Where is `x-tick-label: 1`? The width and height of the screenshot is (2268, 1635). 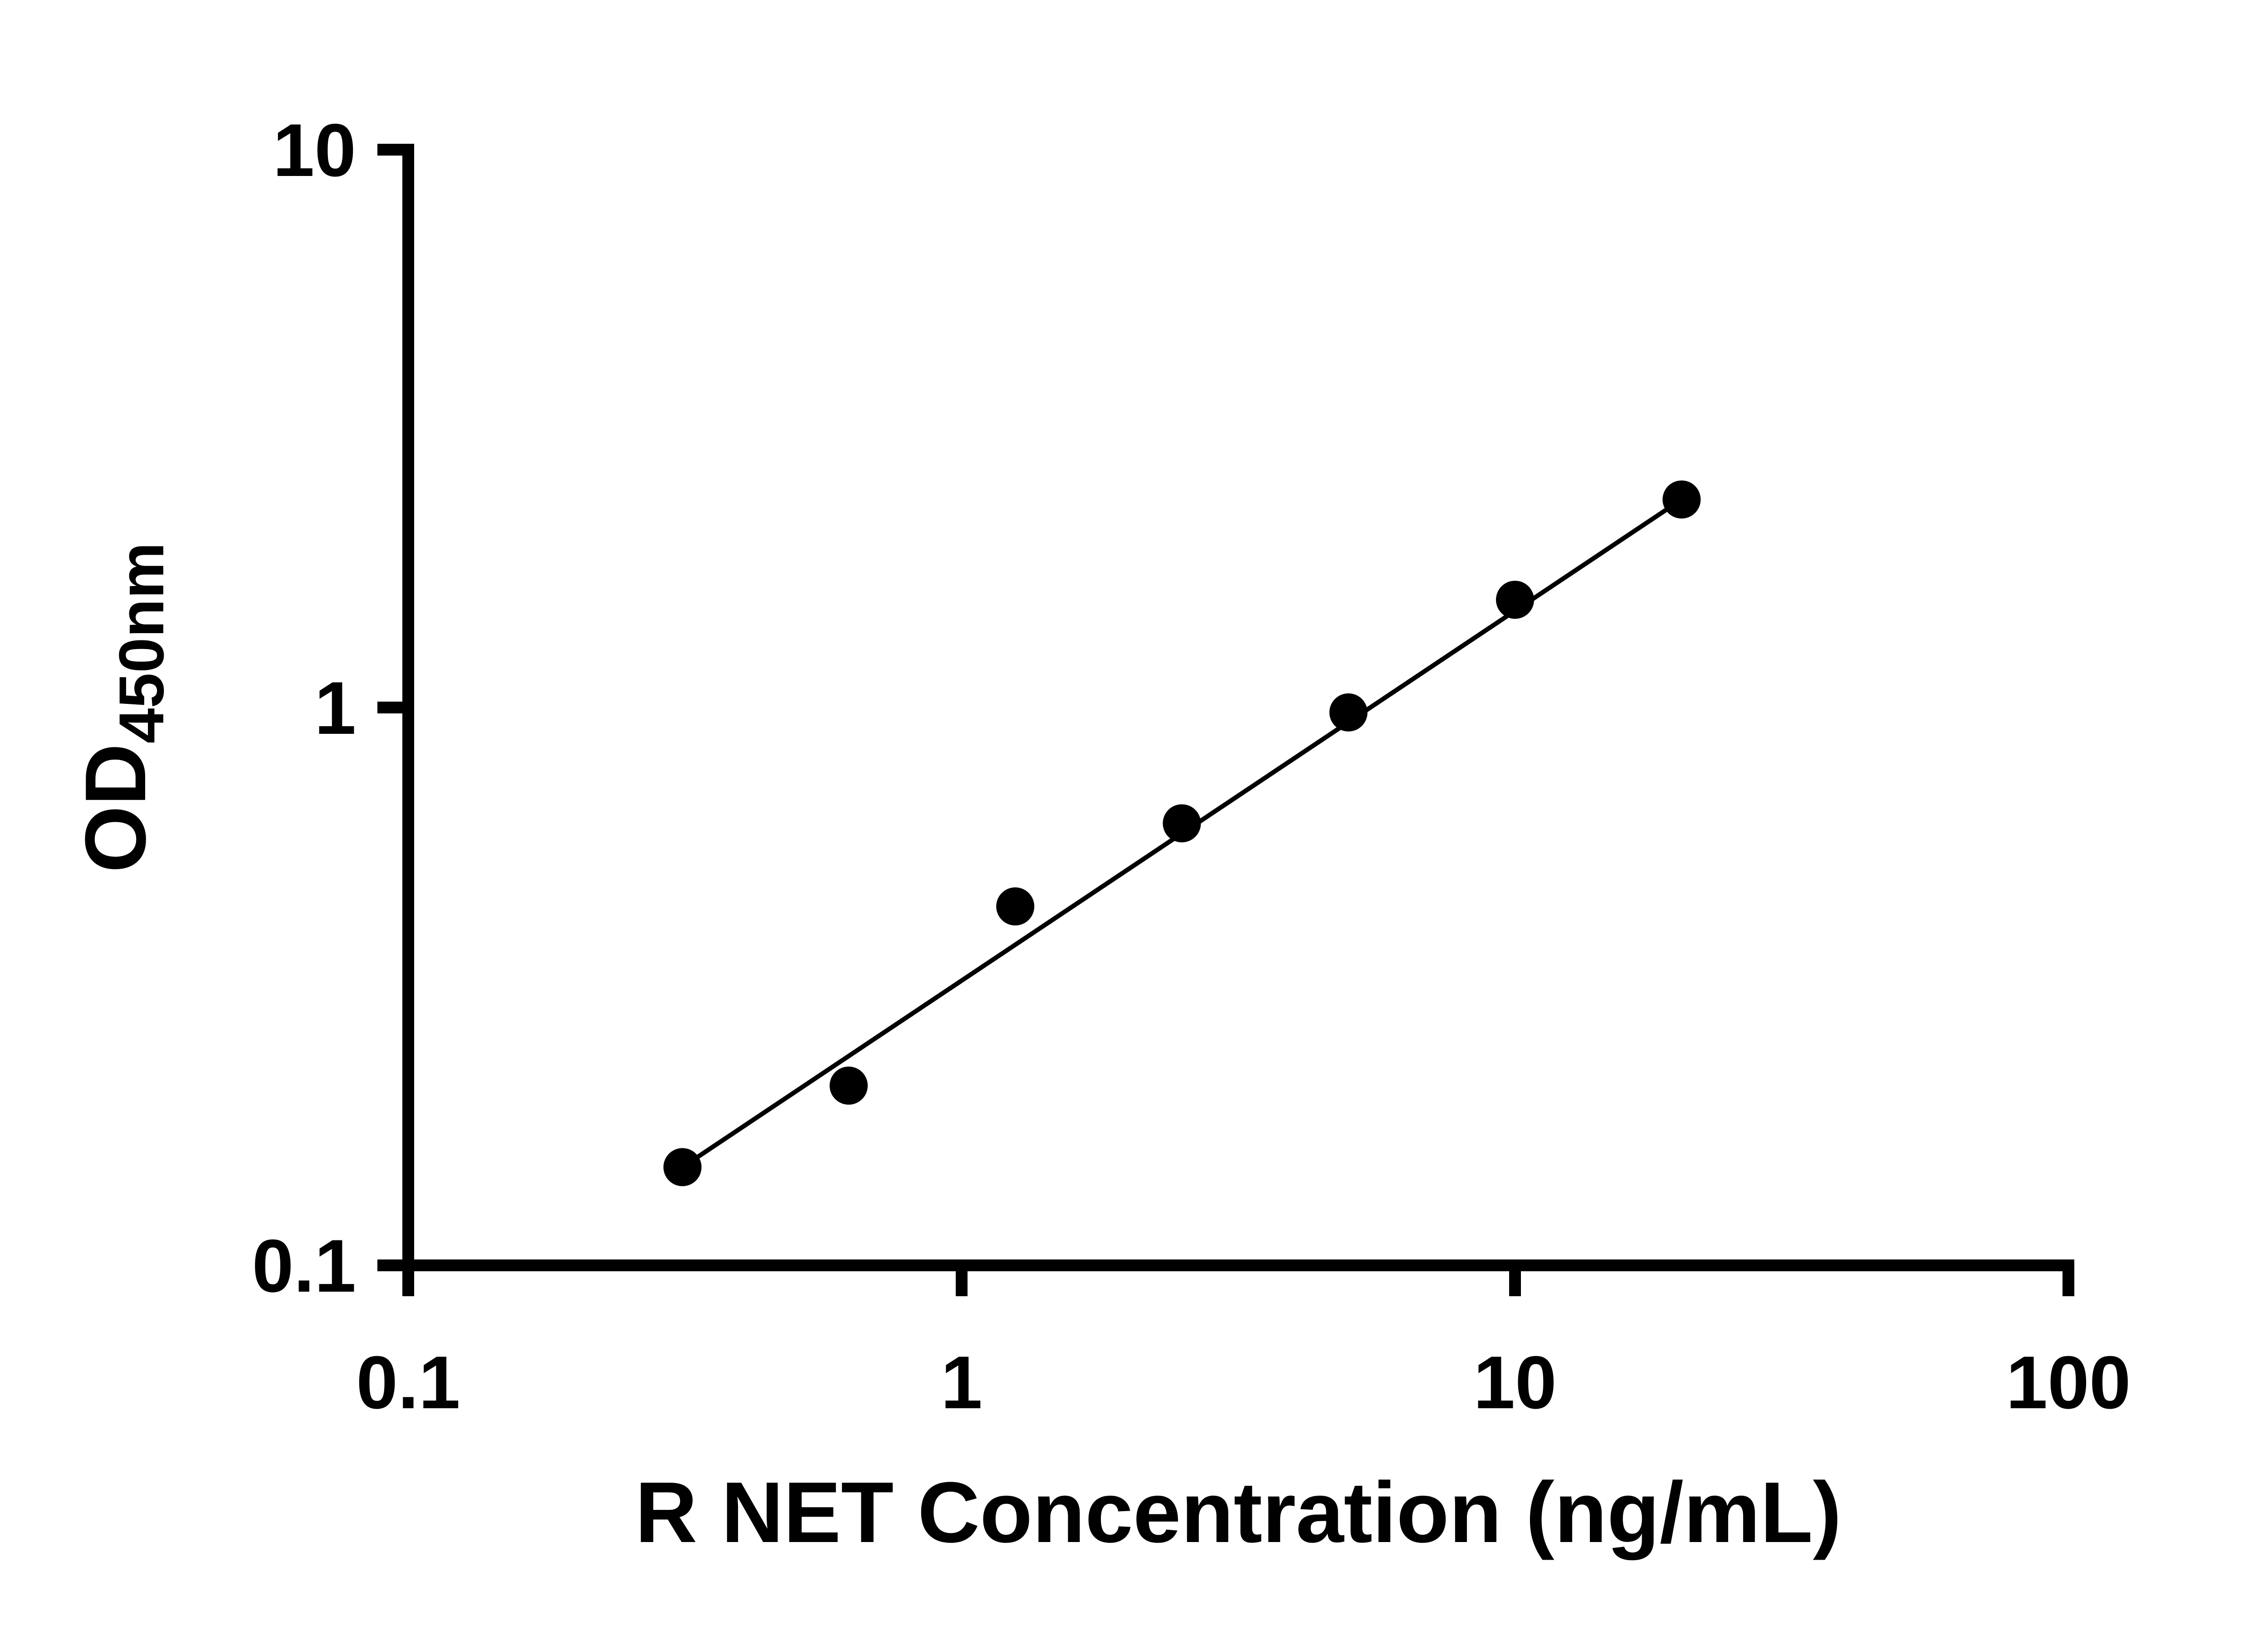 x-tick-label: 1 is located at coordinates (962, 1383).